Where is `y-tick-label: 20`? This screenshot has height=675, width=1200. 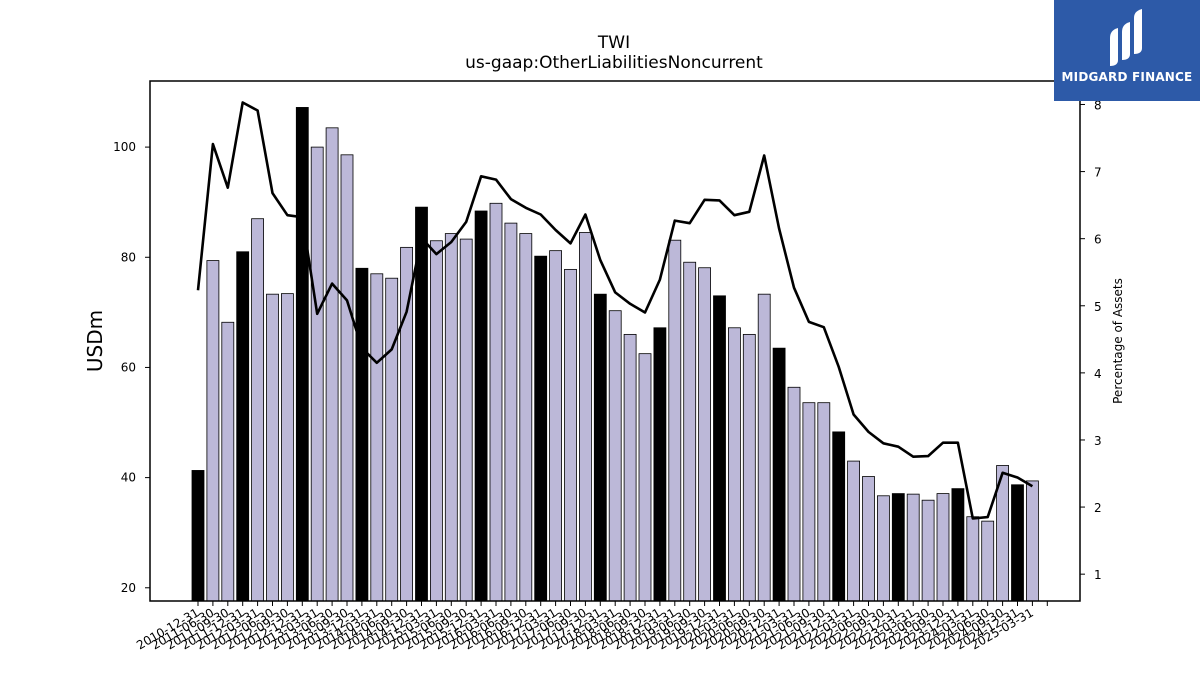 y-tick-label: 20 is located at coordinates (128, 588).